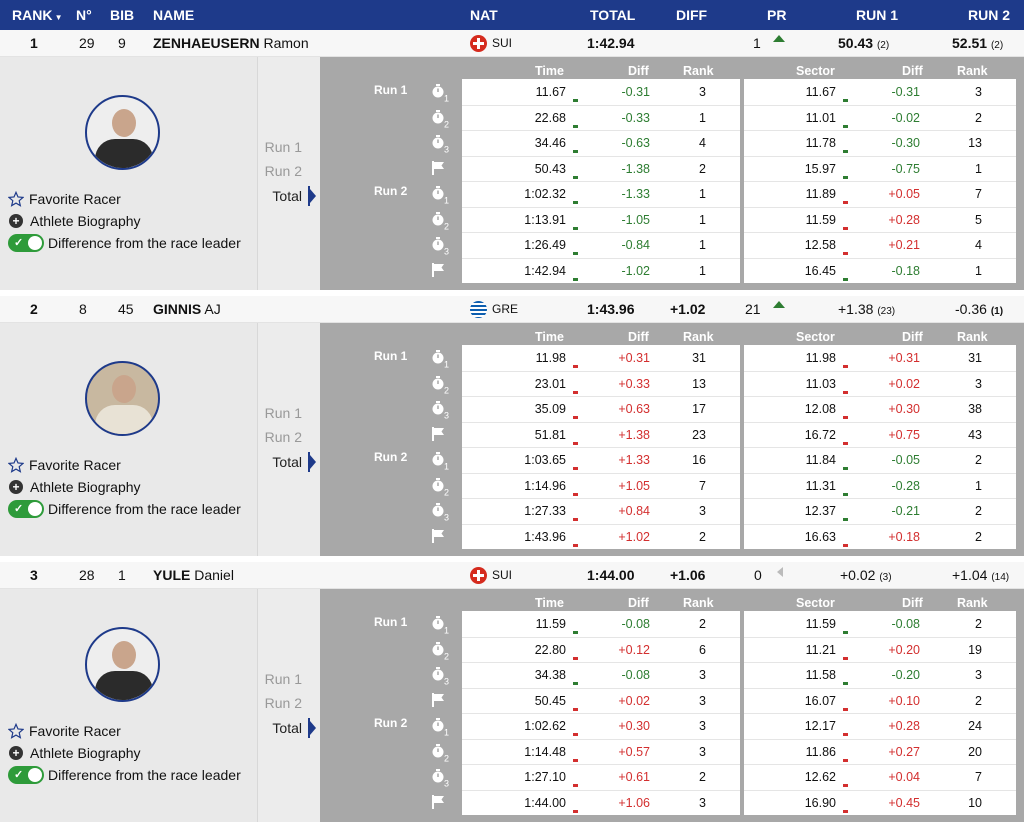 The image size is (1024, 822). What do you see at coordinates (692, 15) in the screenshot?
I see `col-diff: DIFF` at bounding box center [692, 15].